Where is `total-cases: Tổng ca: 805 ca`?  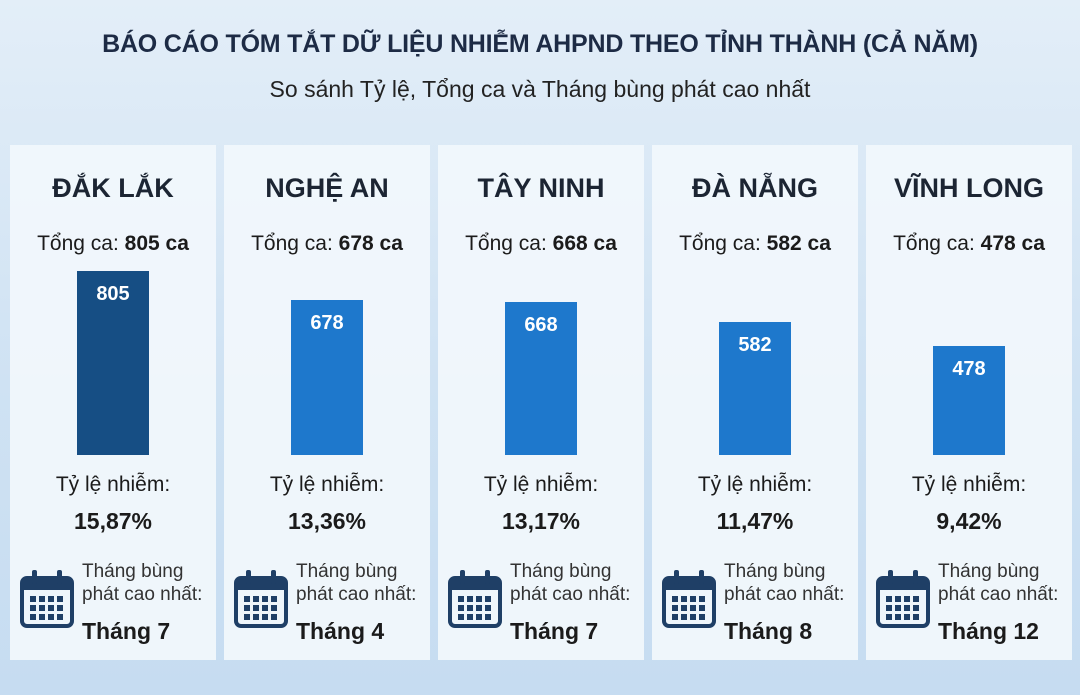 total-cases: Tổng ca: 805 ca is located at coordinates (113, 244).